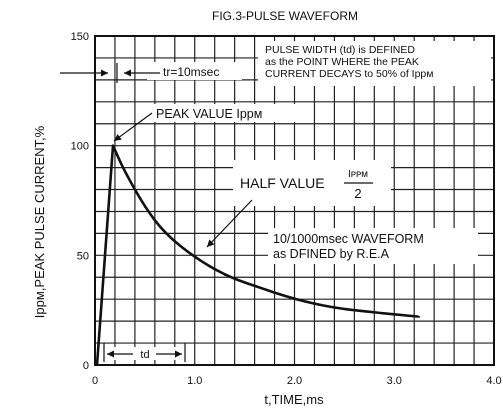 The width and height of the screenshot is (503, 414). Describe the element at coordinates (340, 50) in the screenshot. I see `pulse-width-note-line: PULSE WIDTH (td) is DEFINED` at that location.